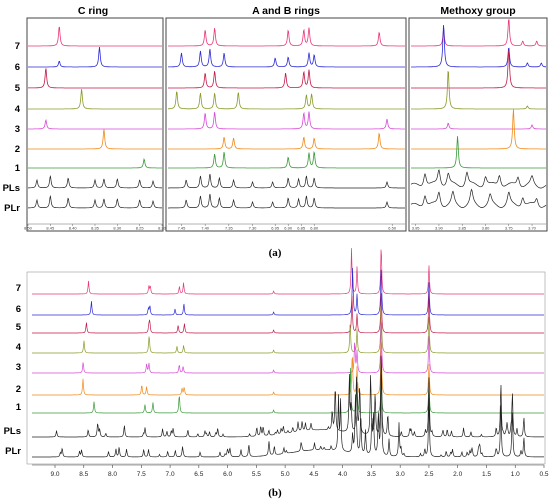 This screenshot has height=503, width=550. I want to click on tick-label-a-1-2: 7.35, so click(229, 228).